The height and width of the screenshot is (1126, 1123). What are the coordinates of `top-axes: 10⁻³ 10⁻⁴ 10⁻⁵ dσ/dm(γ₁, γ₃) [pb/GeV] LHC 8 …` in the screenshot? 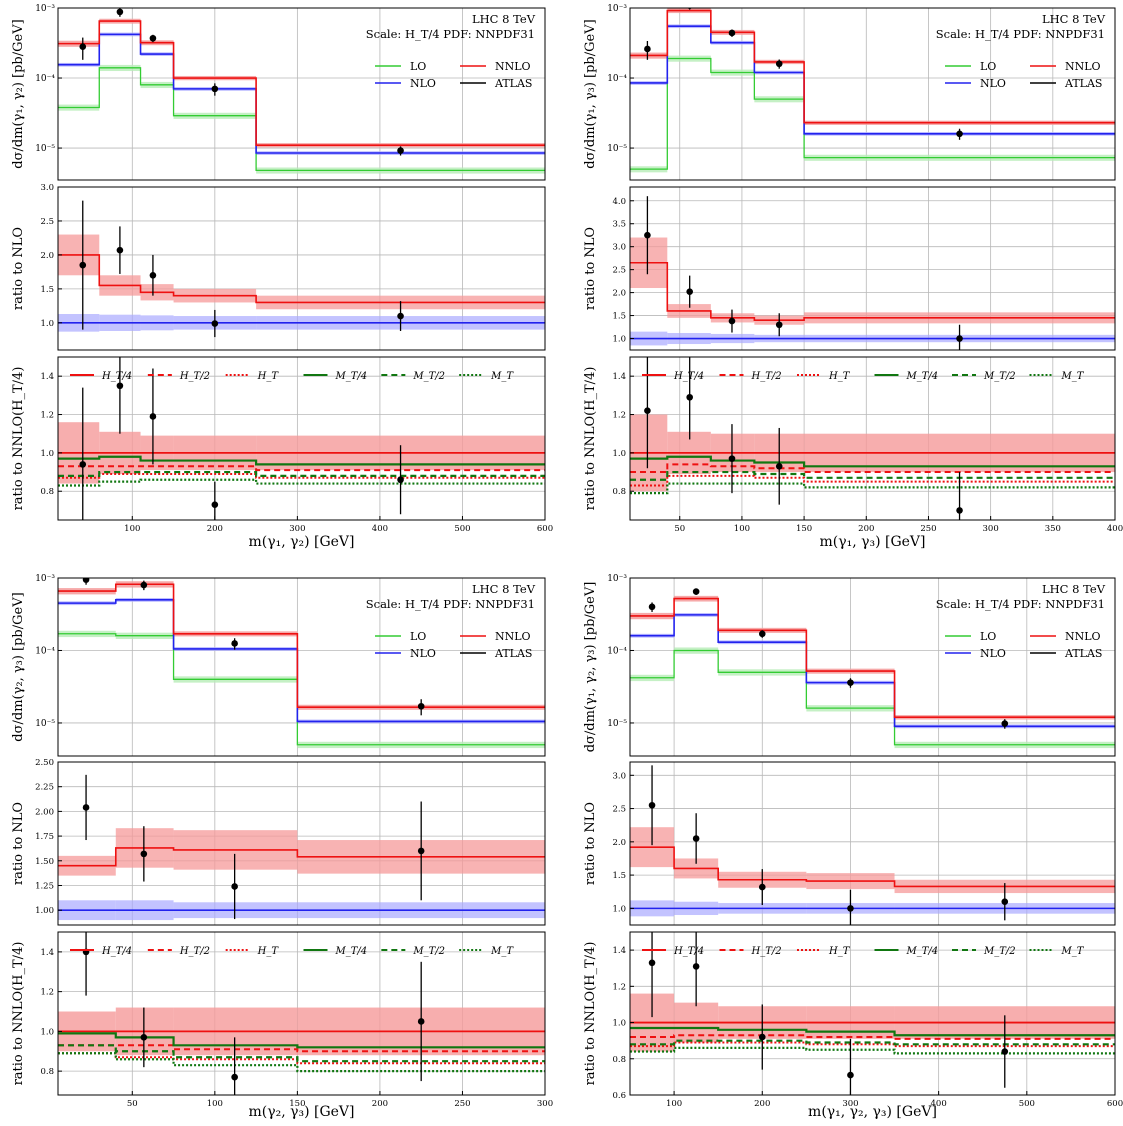 It's located at (849, 92).